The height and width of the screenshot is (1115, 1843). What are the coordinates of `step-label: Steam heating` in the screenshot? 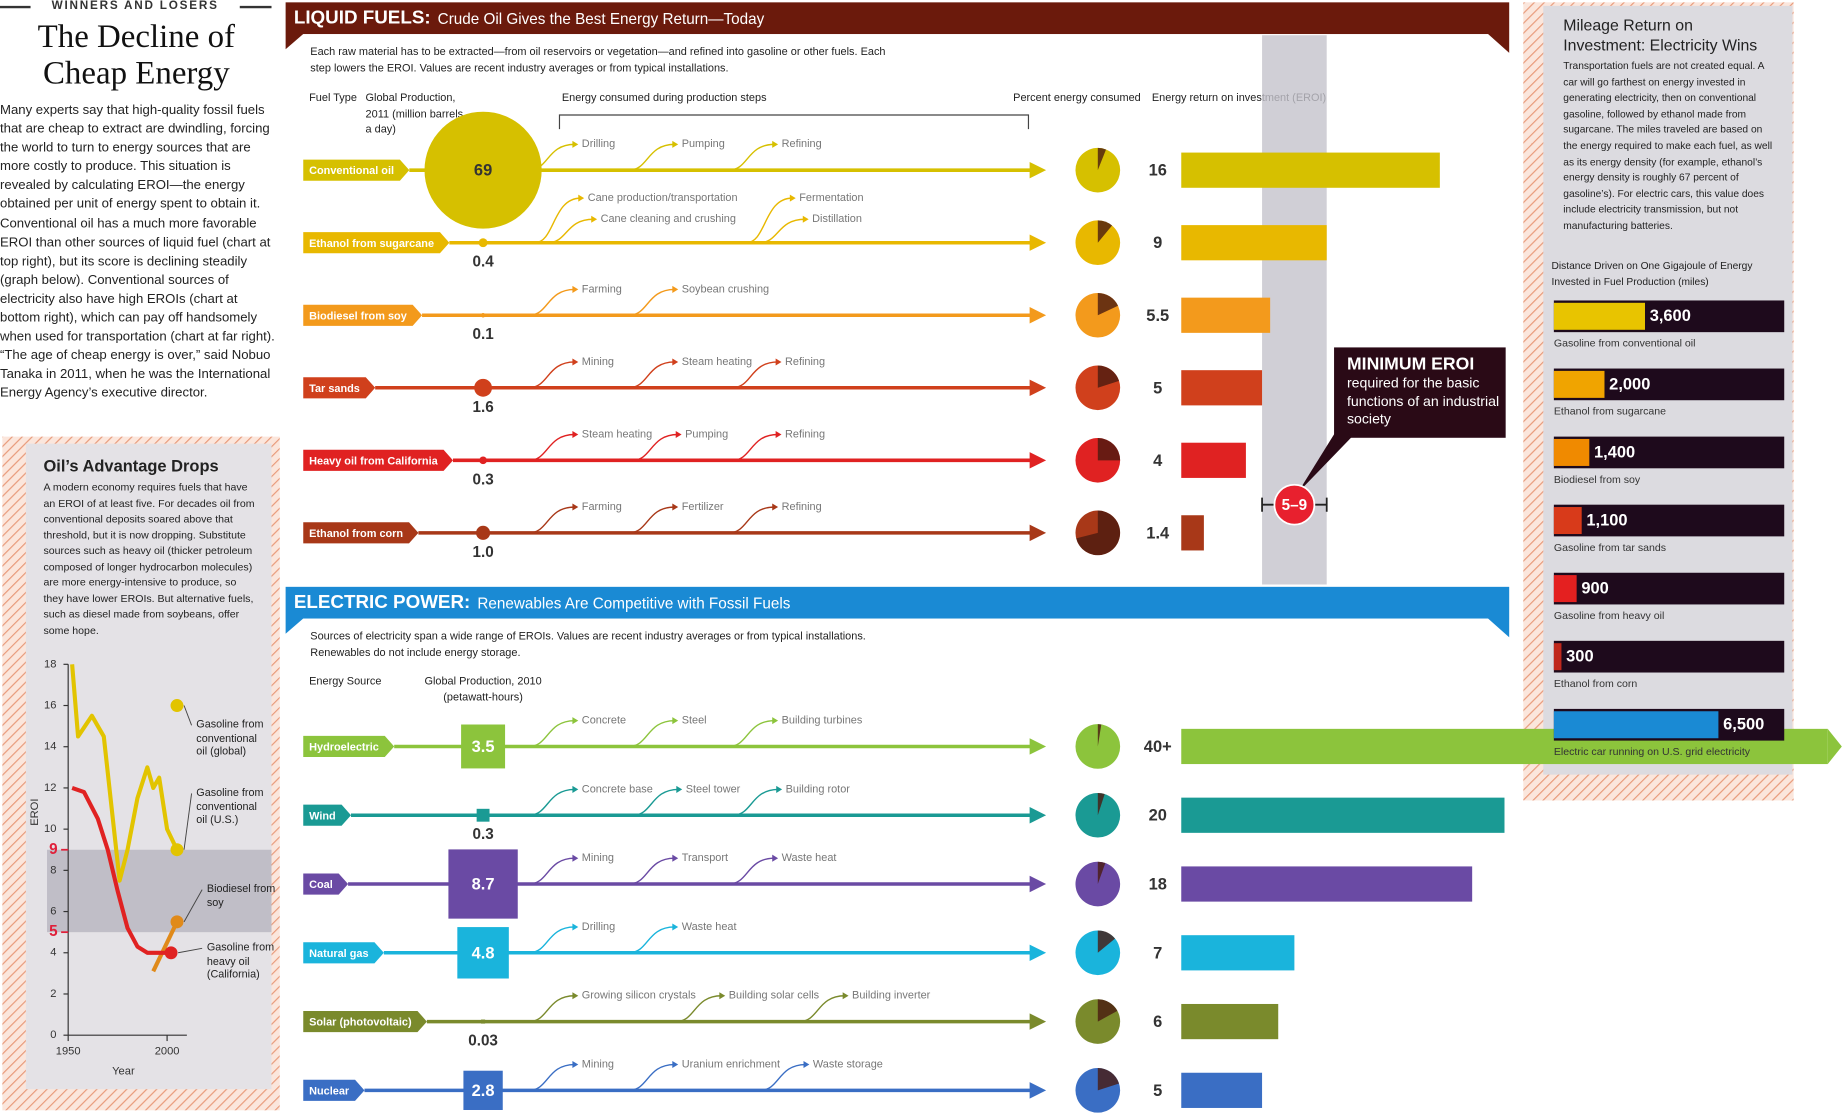 It's located at (617, 434).